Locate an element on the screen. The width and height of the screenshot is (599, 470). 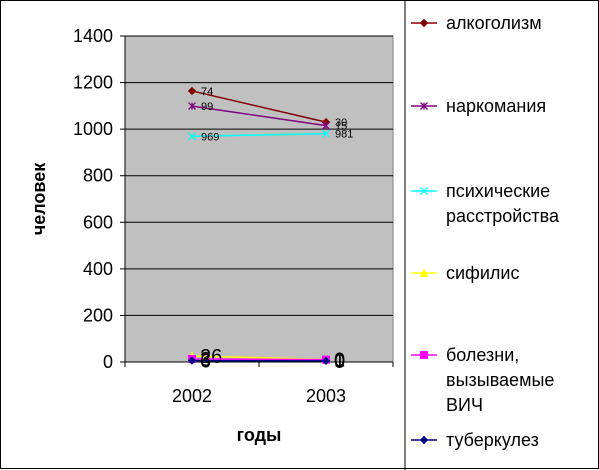
legend-item-1: наркомания is located at coordinates (478, 106).